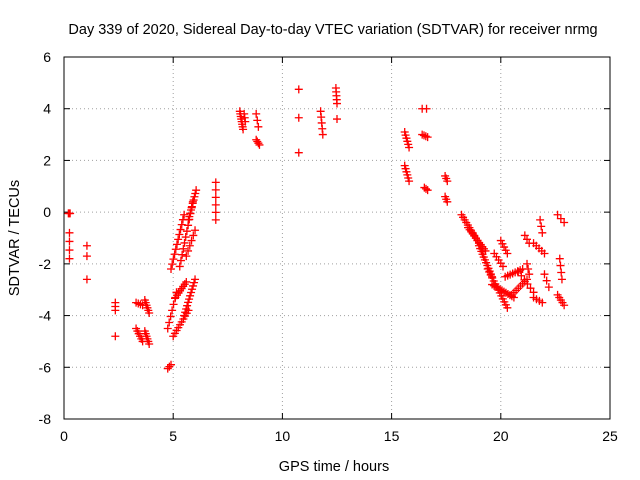  What do you see at coordinates (501, 436) in the screenshot?
I see `x-tick-label: 20` at bounding box center [501, 436].